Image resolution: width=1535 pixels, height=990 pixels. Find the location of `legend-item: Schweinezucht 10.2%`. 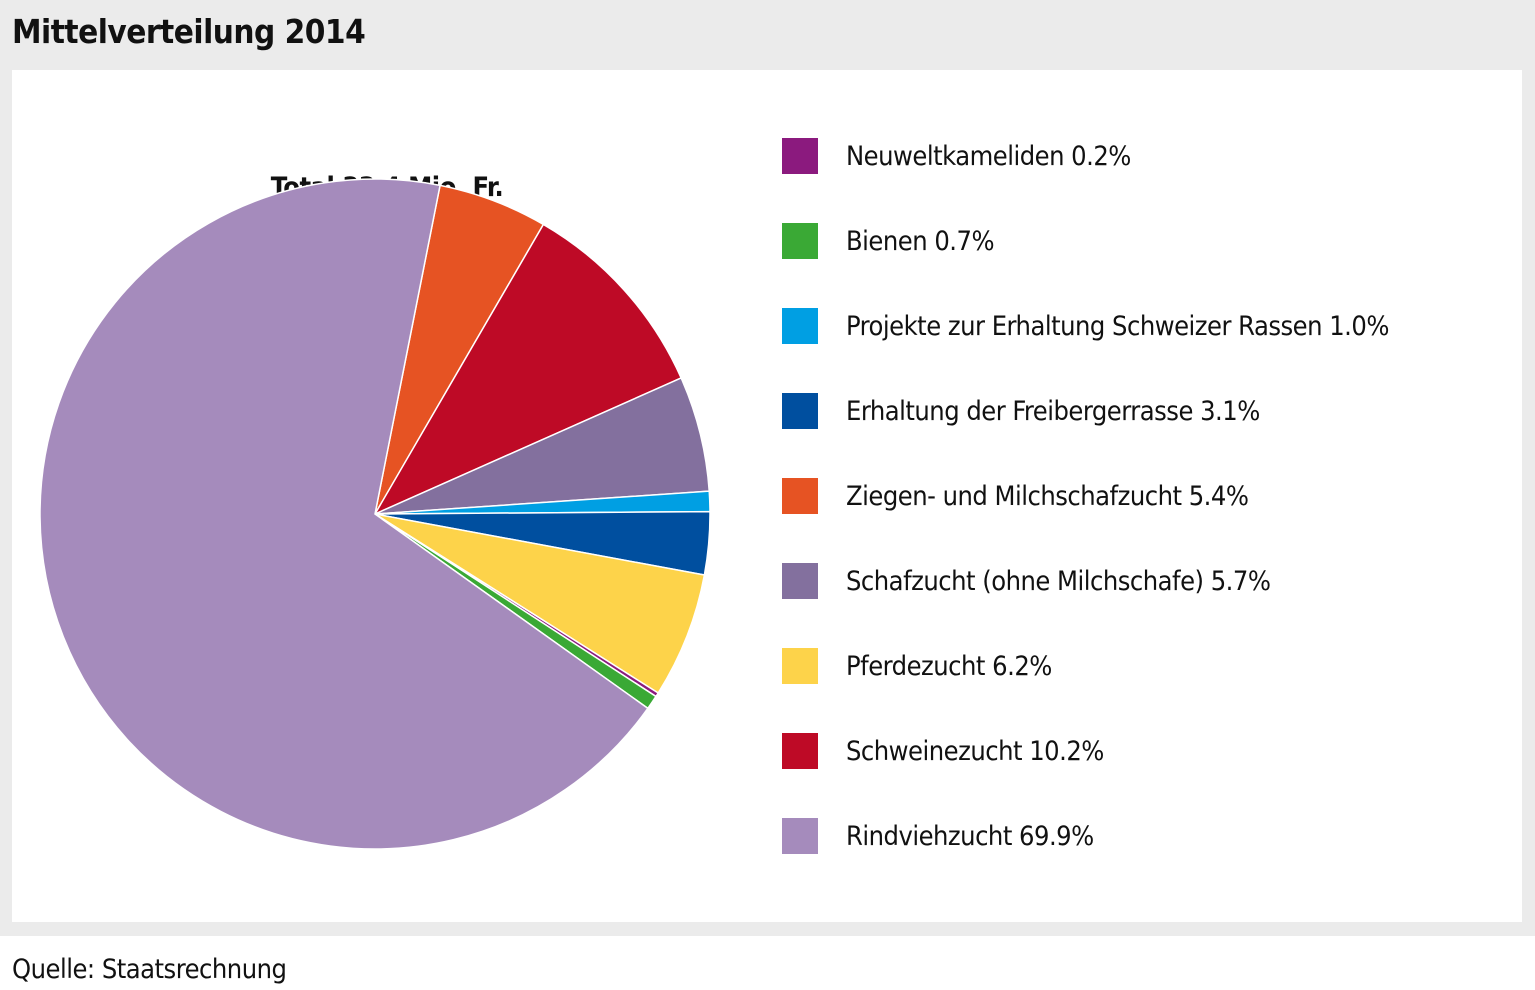

legend-item: Schweinezucht 10.2% is located at coordinates (943, 751).